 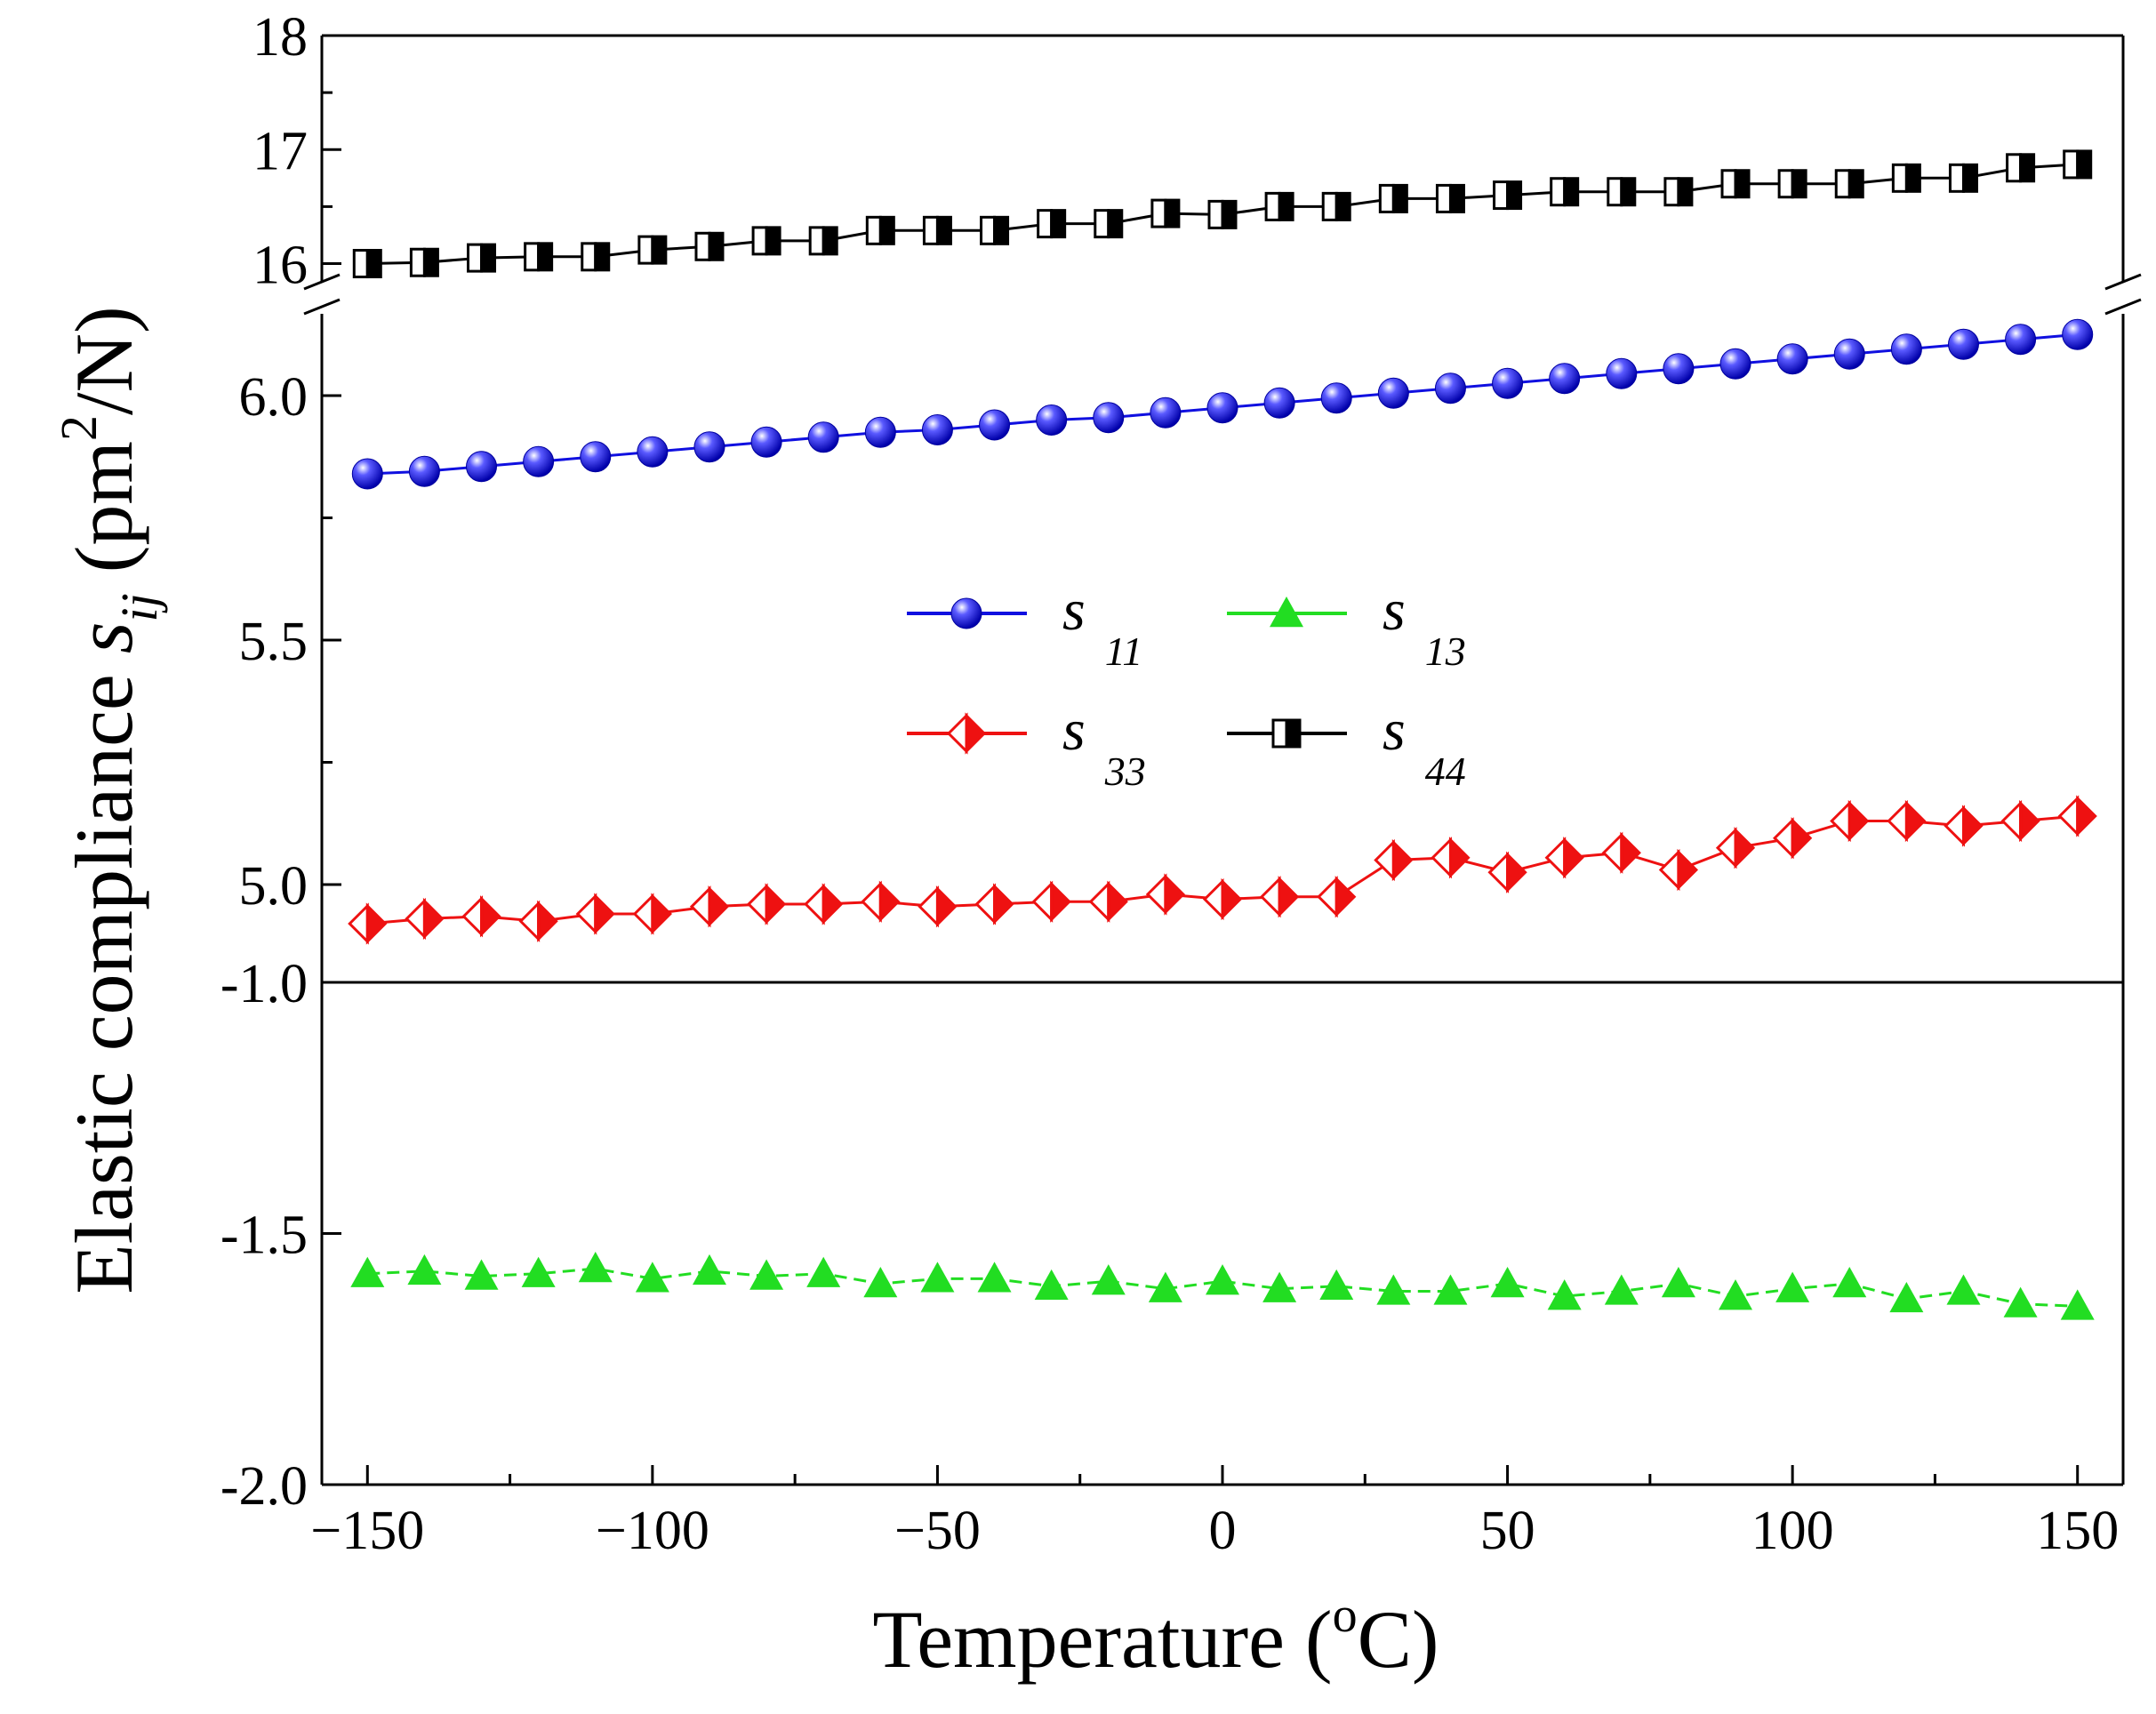 I want to click on y-tick-label: 17, so click(x=280, y=151).